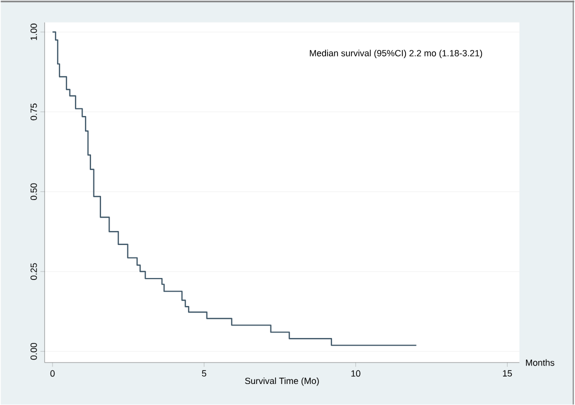 This screenshot has height=405, width=575. What do you see at coordinates (33, 32) in the screenshot?
I see `y-tick-label: 1.00` at bounding box center [33, 32].